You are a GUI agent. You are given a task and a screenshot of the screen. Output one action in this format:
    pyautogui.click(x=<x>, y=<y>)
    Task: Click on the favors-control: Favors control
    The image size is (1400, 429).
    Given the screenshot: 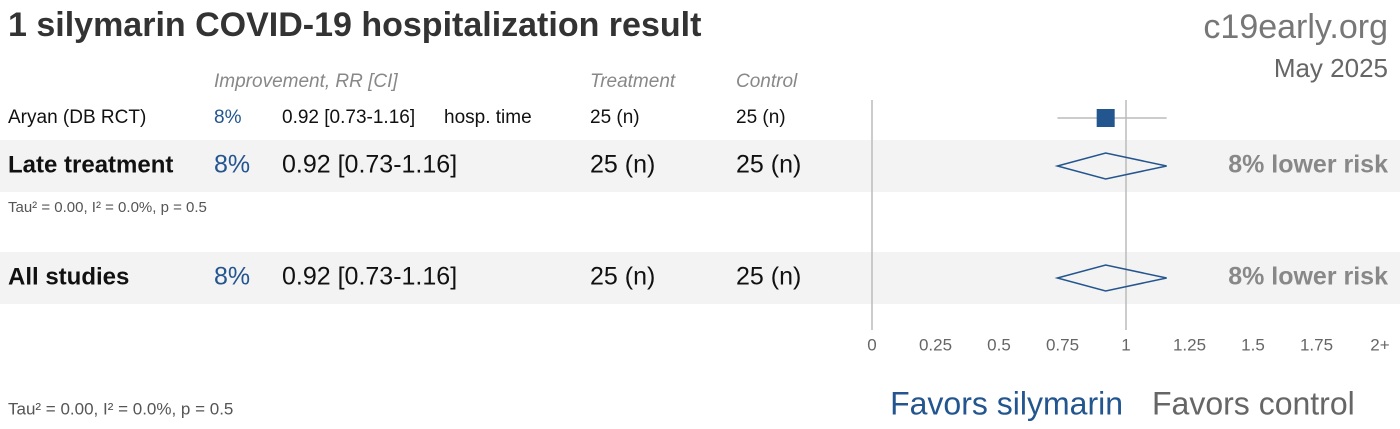 What is the action you would take?
    pyautogui.click(x=1253, y=403)
    